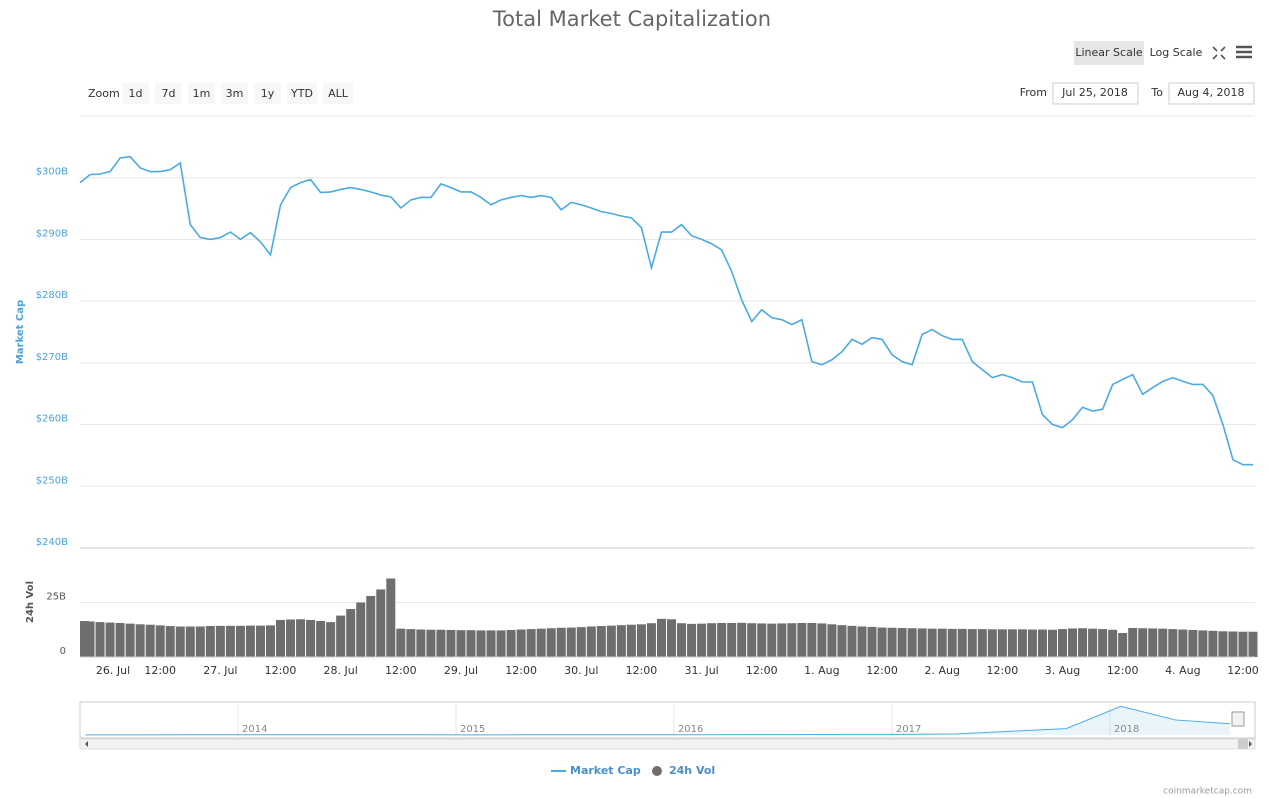 The height and width of the screenshot is (798, 1268). Describe the element at coordinates (113, 670) in the screenshot. I see `x-tick-label: 26. Jul` at that location.